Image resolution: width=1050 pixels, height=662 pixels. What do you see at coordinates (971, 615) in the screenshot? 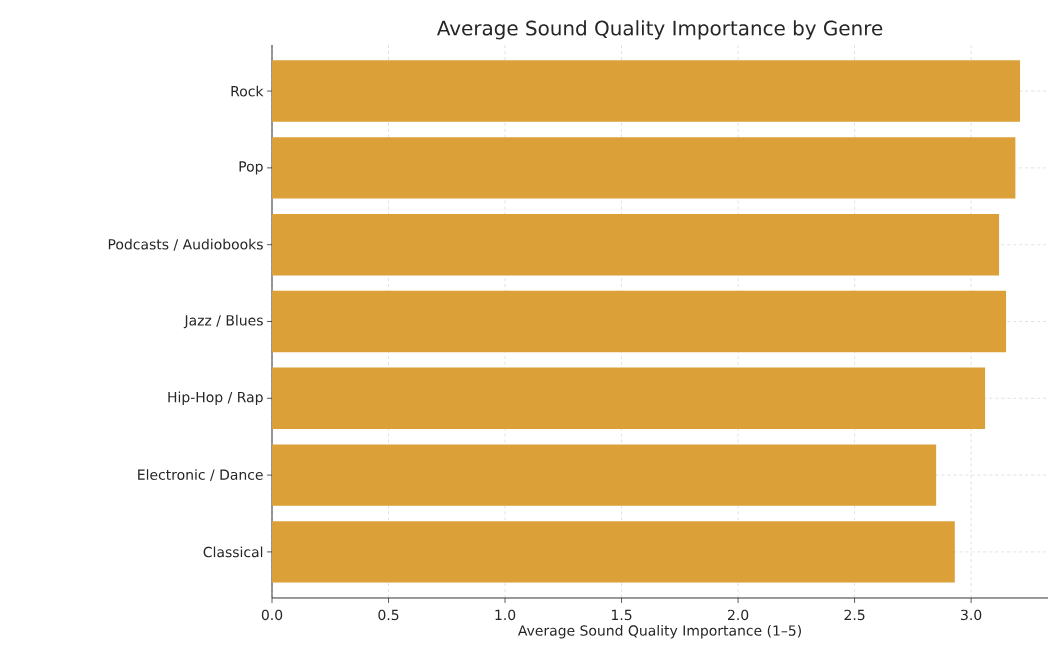
I see `x-tick-label: 3.0` at bounding box center [971, 615].